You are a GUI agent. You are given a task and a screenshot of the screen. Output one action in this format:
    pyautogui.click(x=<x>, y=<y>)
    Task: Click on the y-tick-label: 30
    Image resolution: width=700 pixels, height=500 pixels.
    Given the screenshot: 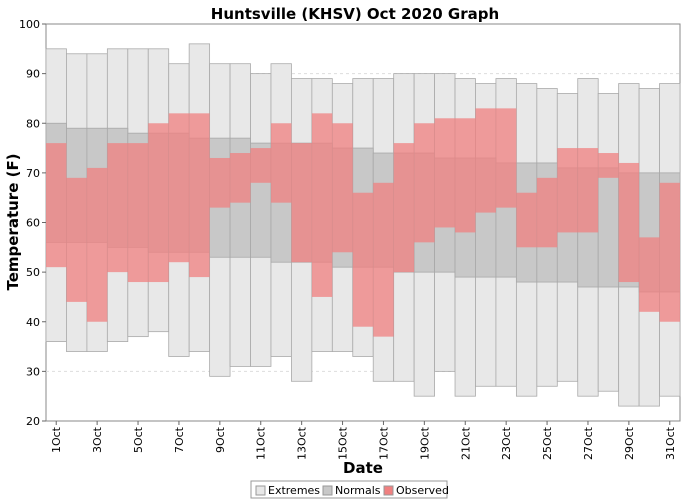 What is the action you would take?
    pyautogui.click(x=33, y=371)
    